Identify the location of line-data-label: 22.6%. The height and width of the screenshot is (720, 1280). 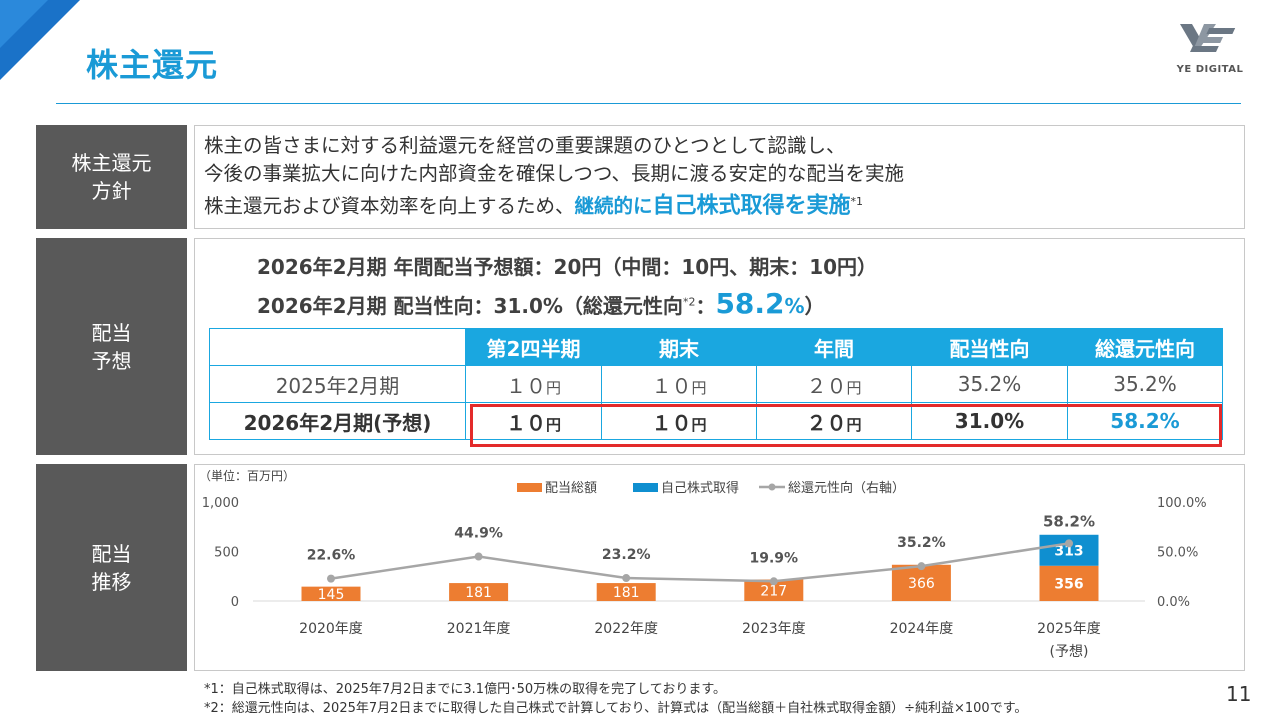
(331, 556).